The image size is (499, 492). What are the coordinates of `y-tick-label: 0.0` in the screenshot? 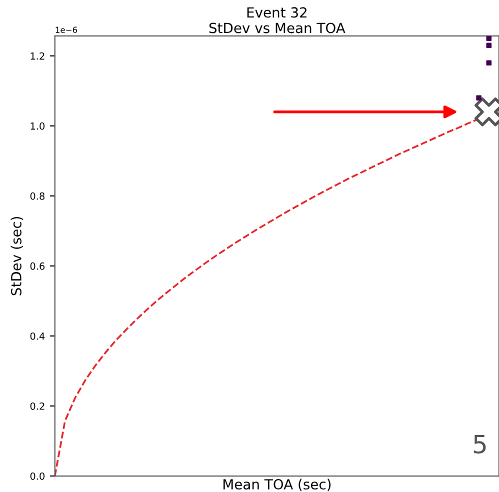 It's located at (37, 476).